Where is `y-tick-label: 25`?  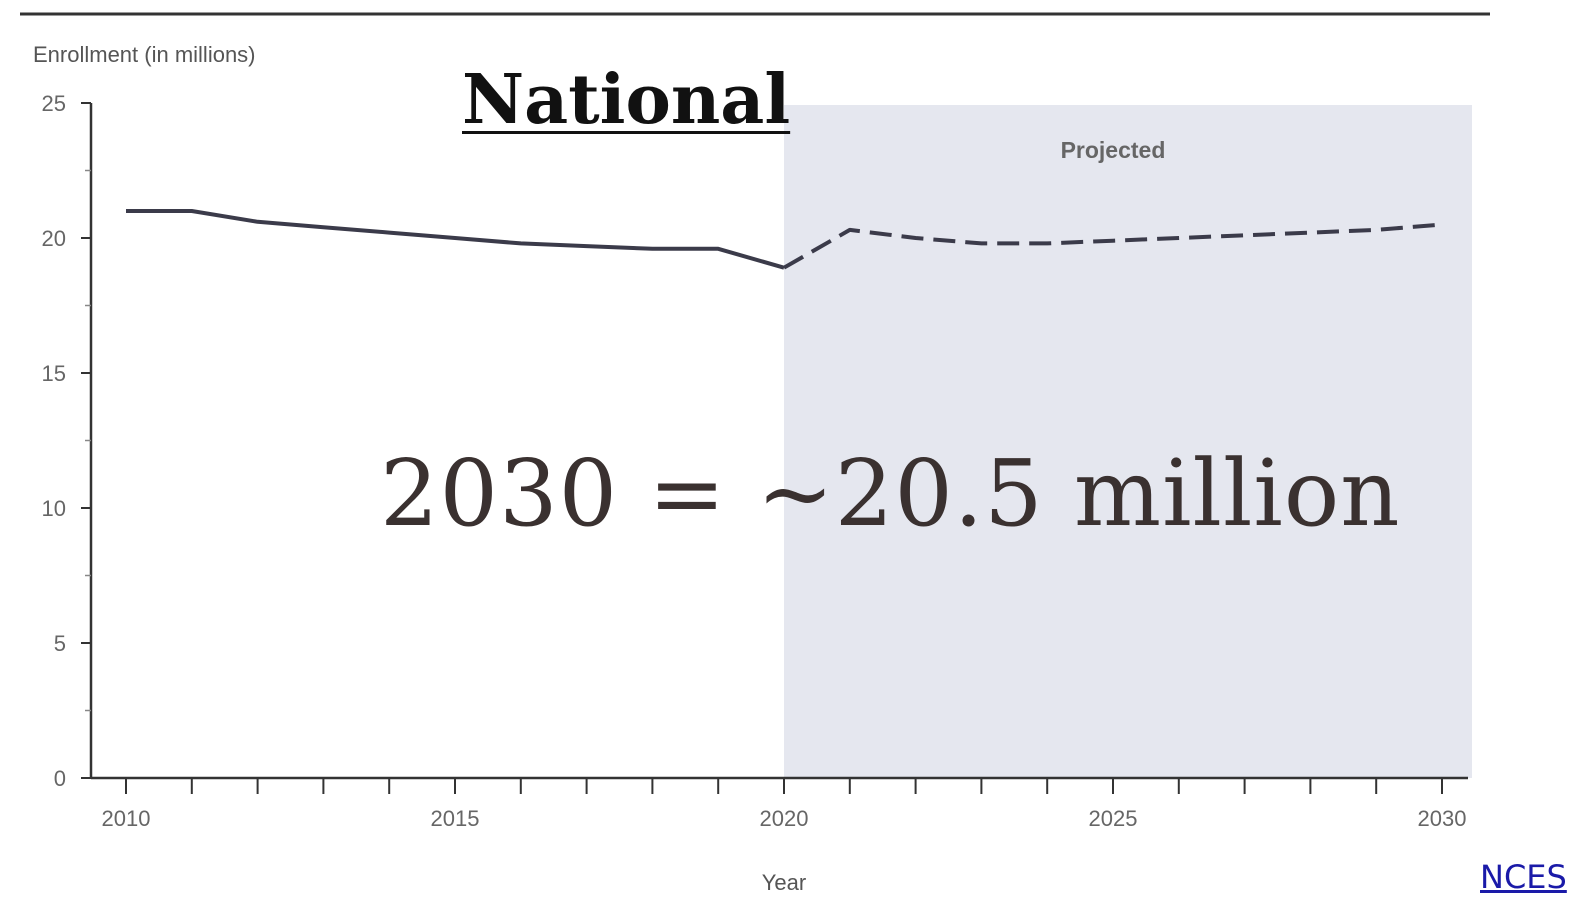 y-tick-label: 25 is located at coordinates (54, 103).